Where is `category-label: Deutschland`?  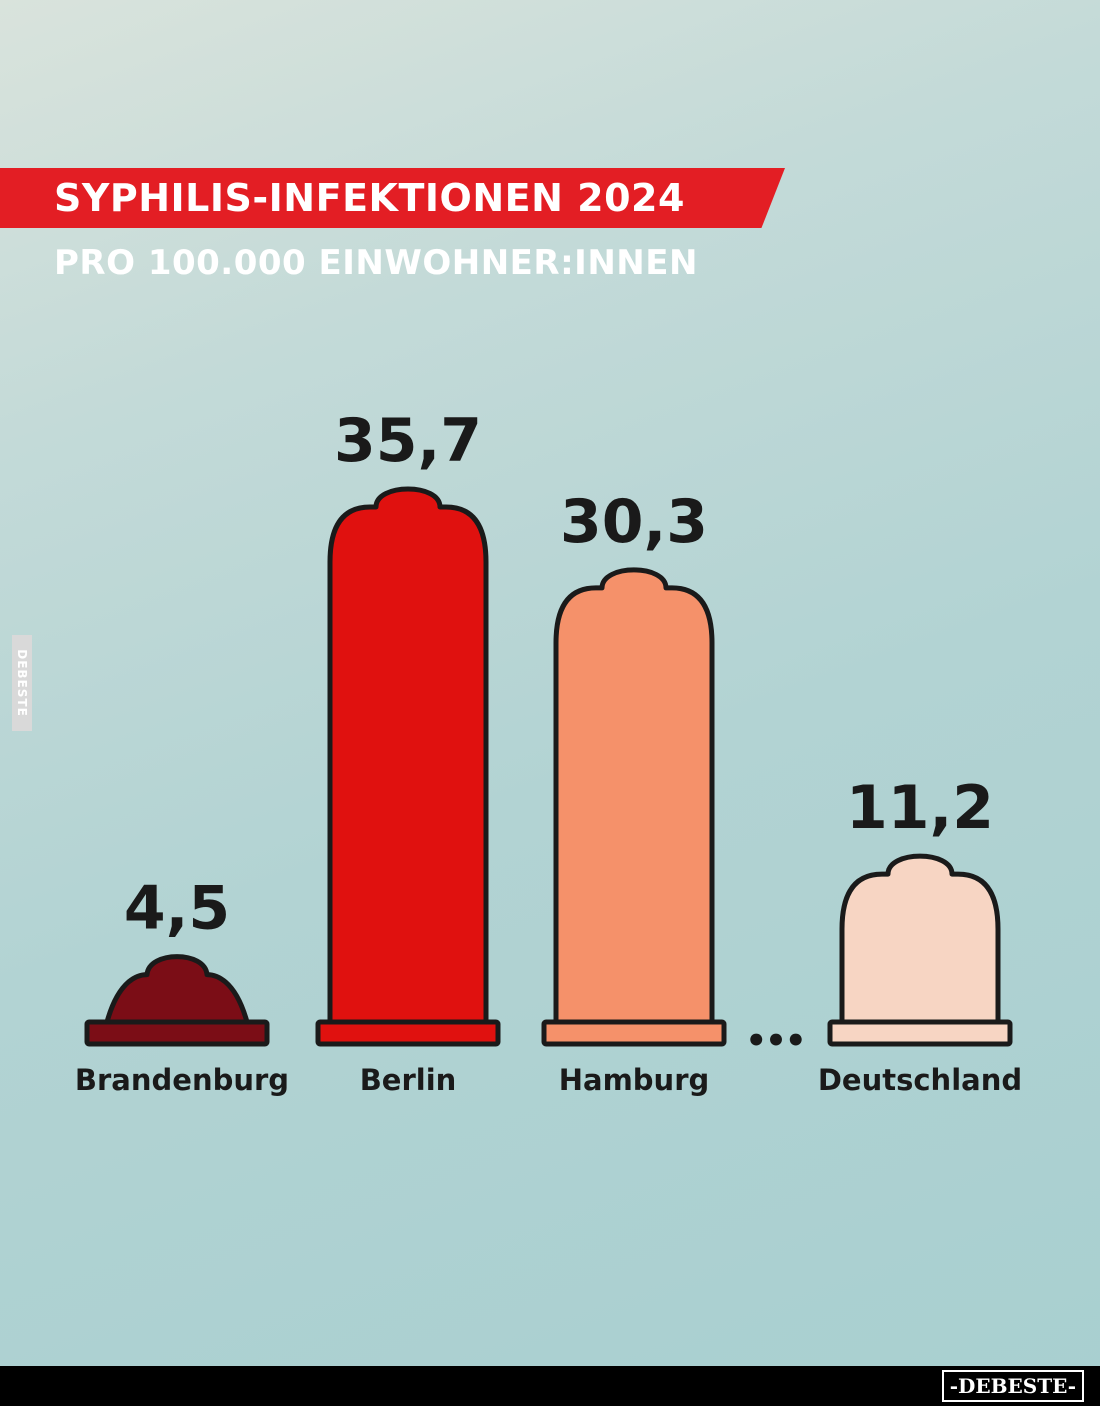
category-label: Deutschland is located at coordinates (920, 1080).